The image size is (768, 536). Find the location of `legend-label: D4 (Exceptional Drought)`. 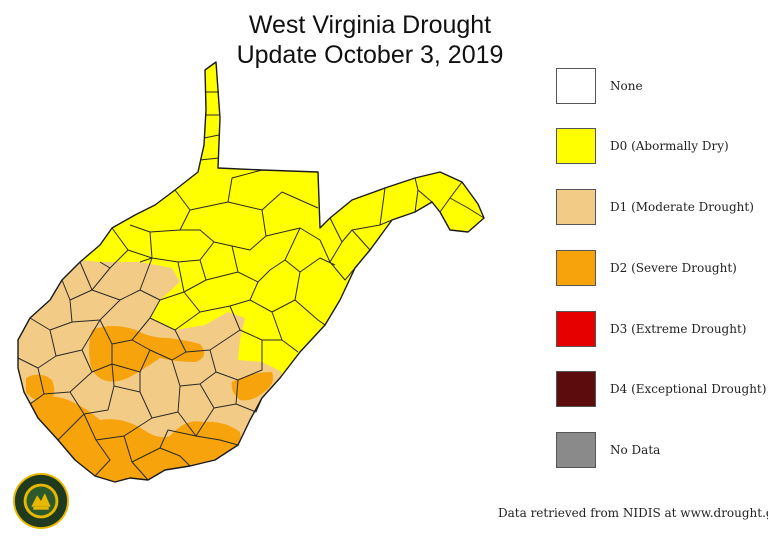

legend-label: D4 (Exceptional Drought) is located at coordinates (688, 389).